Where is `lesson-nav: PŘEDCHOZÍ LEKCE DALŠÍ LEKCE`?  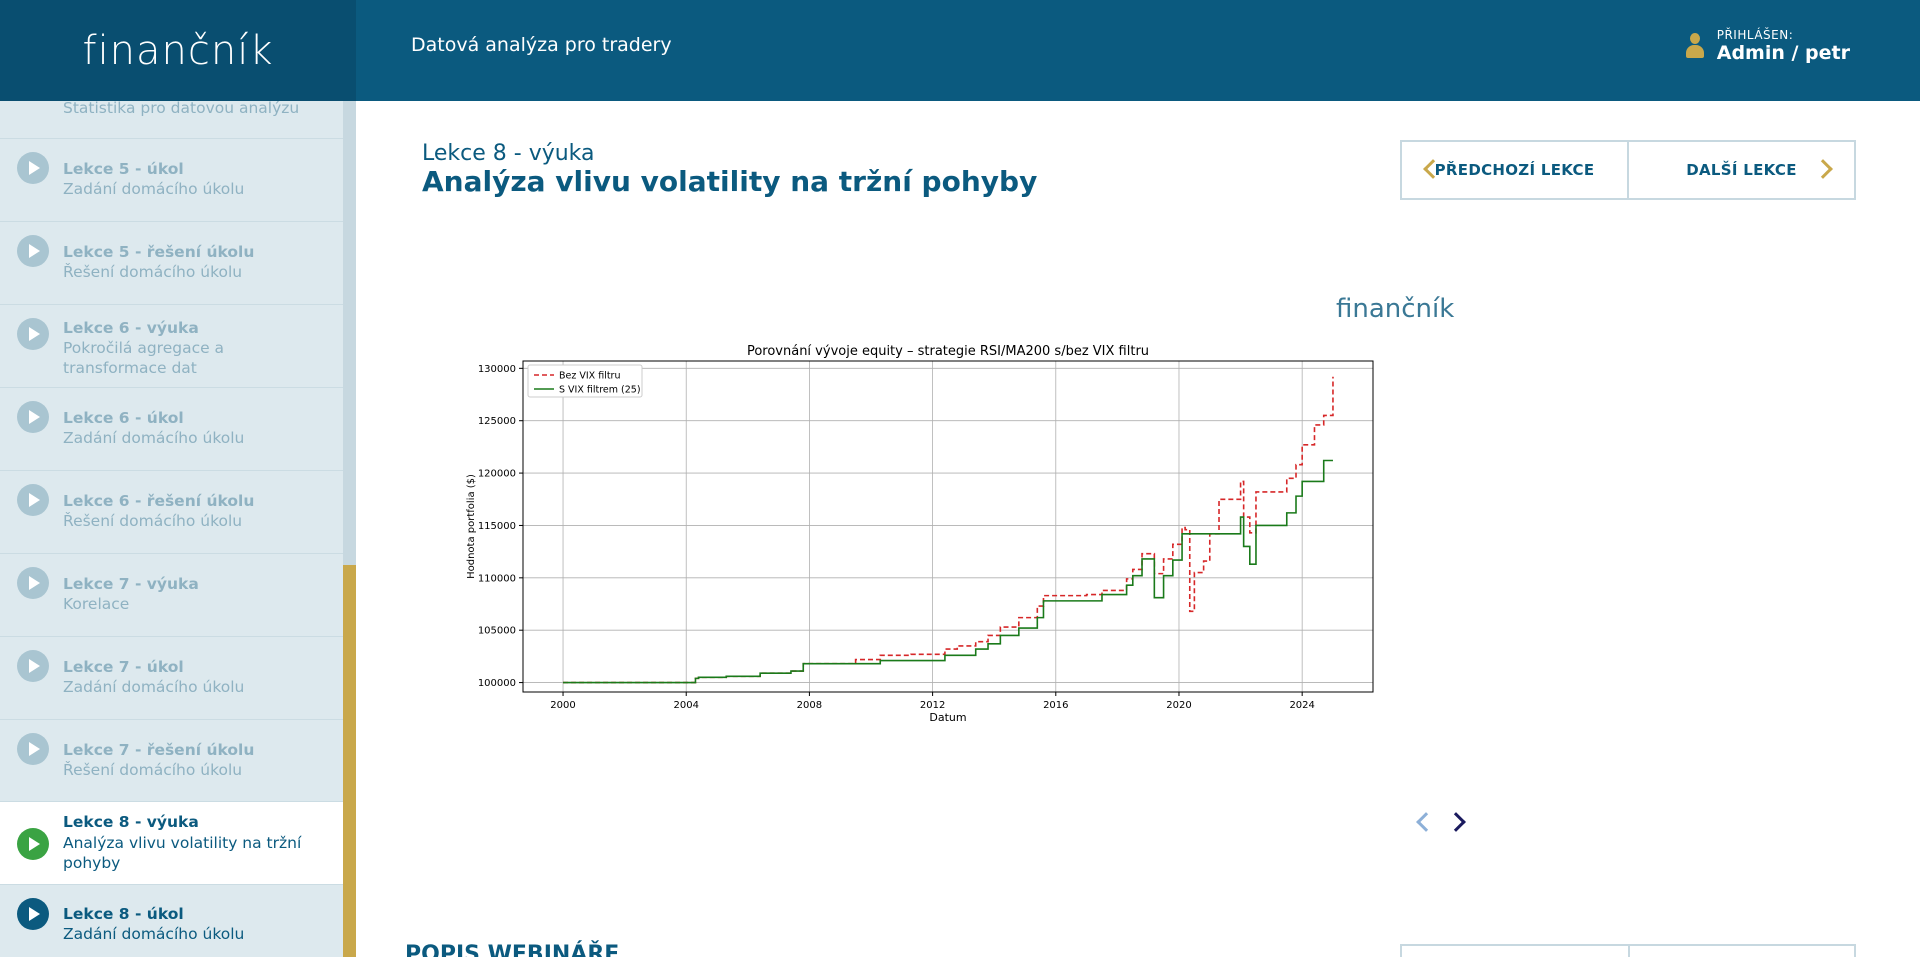 lesson-nav: PŘEDCHOZÍ LEKCE DALŠÍ LEKCE is located at coordinates (1628, 170).